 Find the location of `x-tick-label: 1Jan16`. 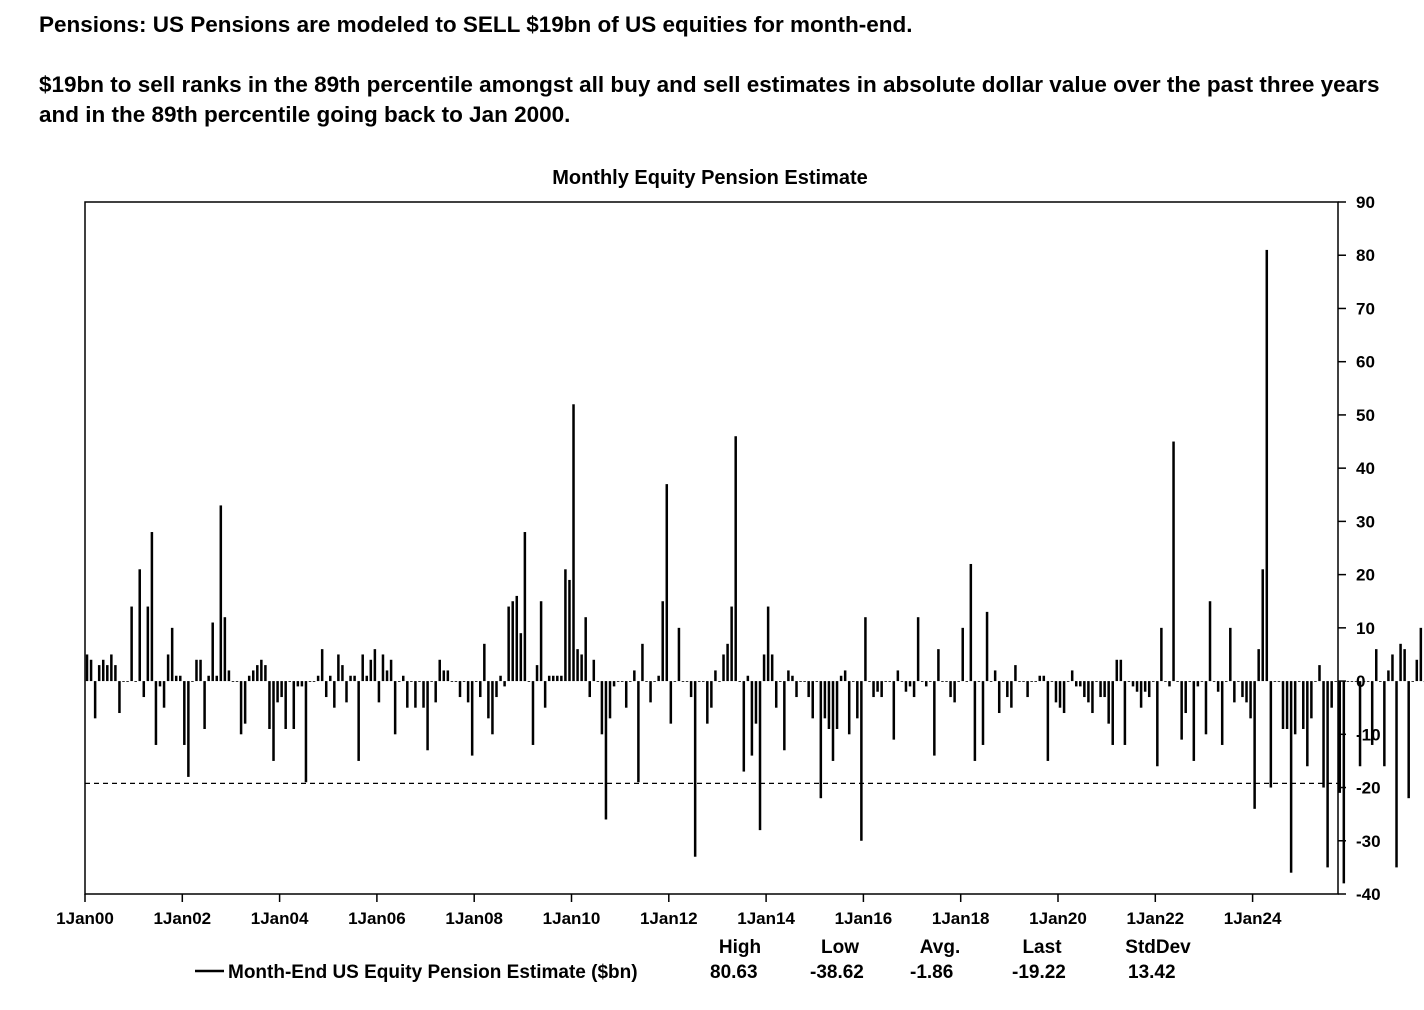

x-tick-label: 1Jan16 is located at coordinates (864, 918).